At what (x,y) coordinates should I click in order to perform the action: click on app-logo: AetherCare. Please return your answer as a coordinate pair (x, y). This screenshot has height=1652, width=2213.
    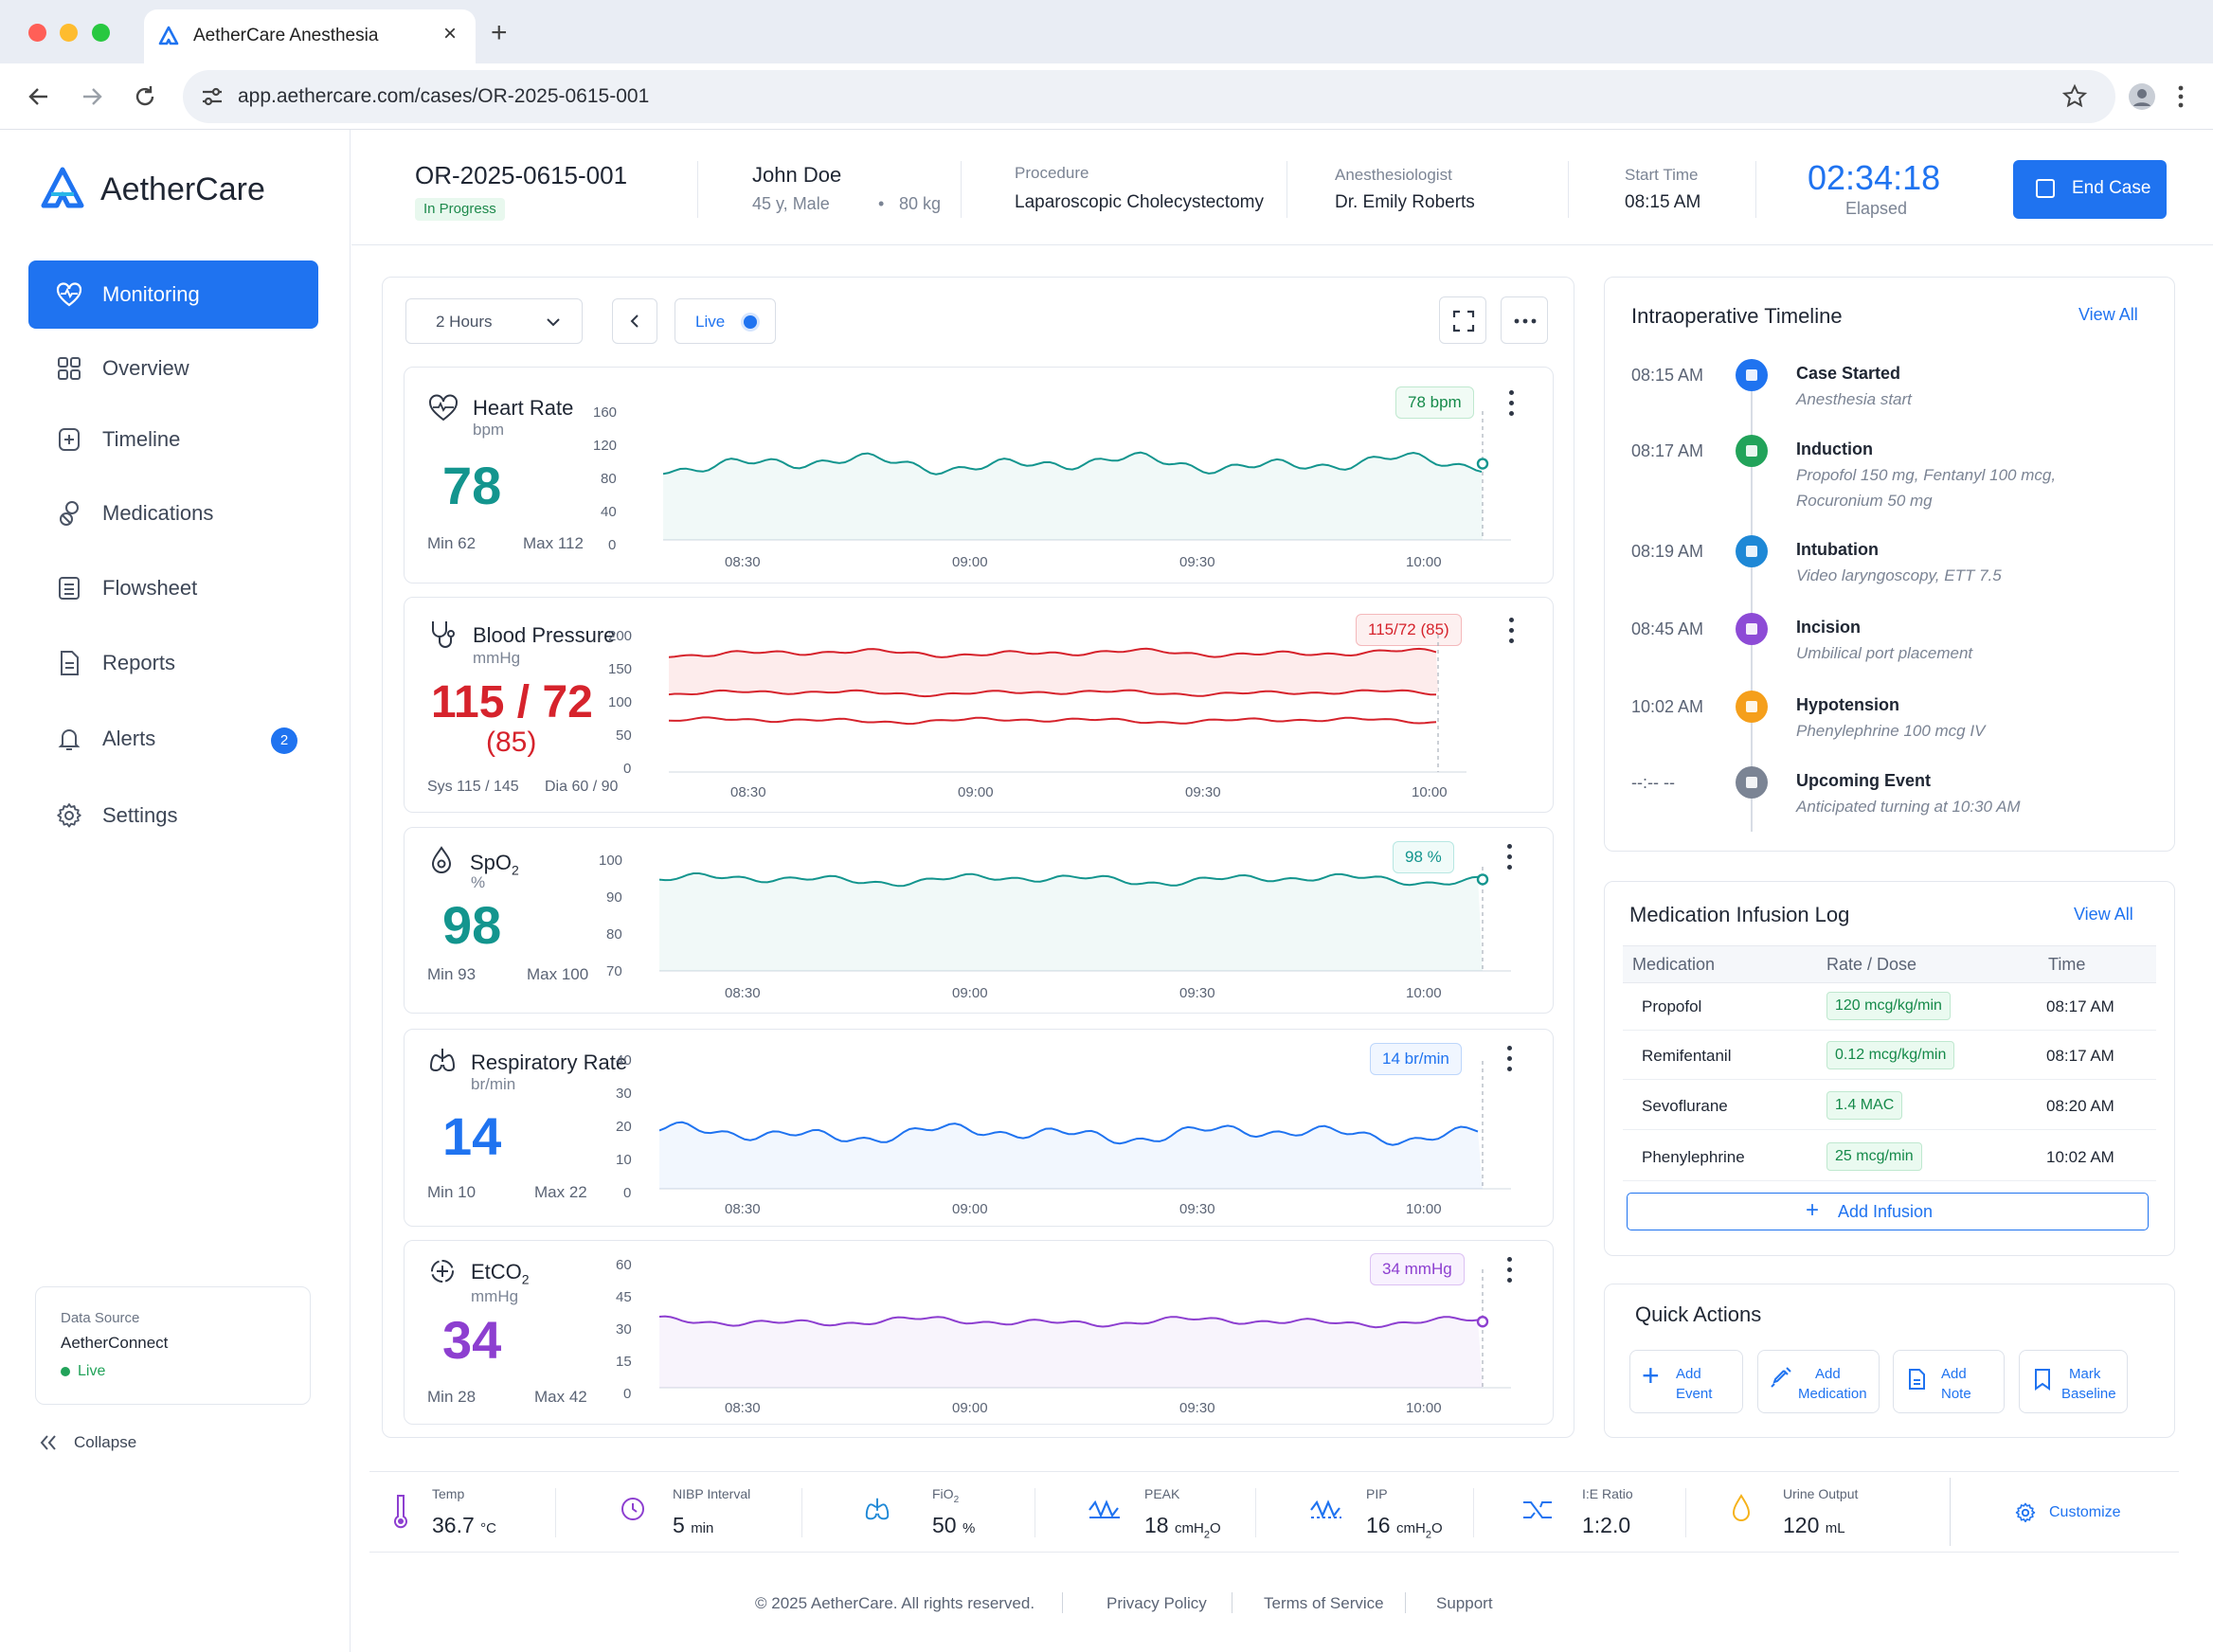
    Looking at the image, I should click on (180, 188).